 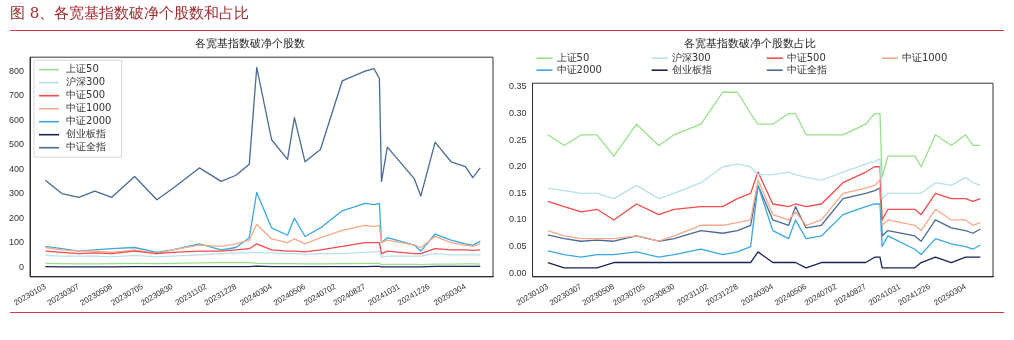 What do you see at coordinates (517, 219) in the screenshot?
I see `y-tick-label: 0.10` at bounding box center [517, 219].